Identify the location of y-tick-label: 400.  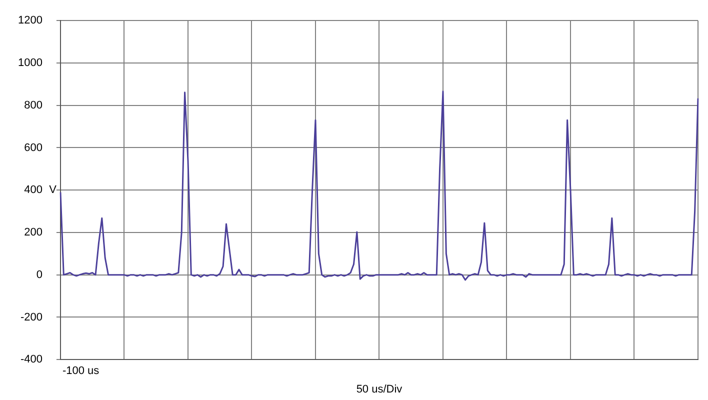
(33, 190).